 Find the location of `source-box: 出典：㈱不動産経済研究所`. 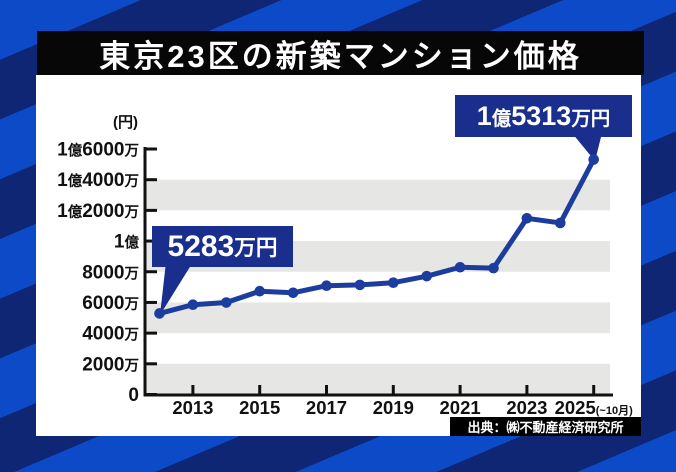

source-box: 出典：㈱不動産経済研究所 is located at coordinates (545, 426).